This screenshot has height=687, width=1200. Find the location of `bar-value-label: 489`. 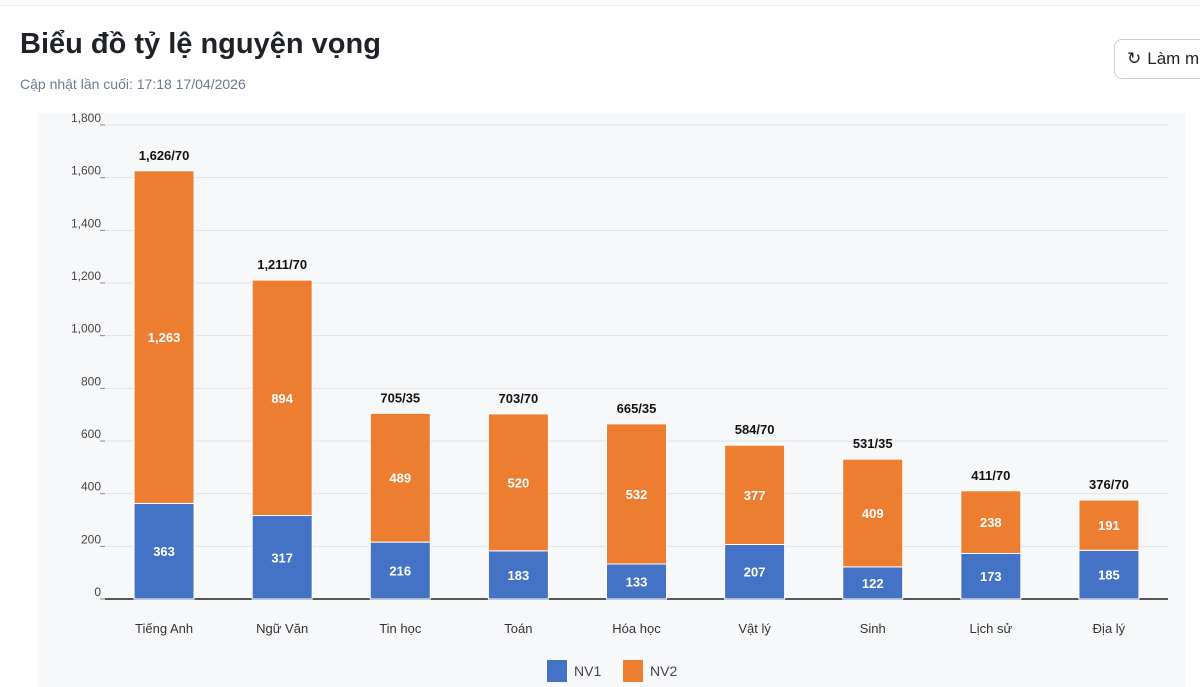

bar-value-label: 489 is located at coordinates (400, 478).